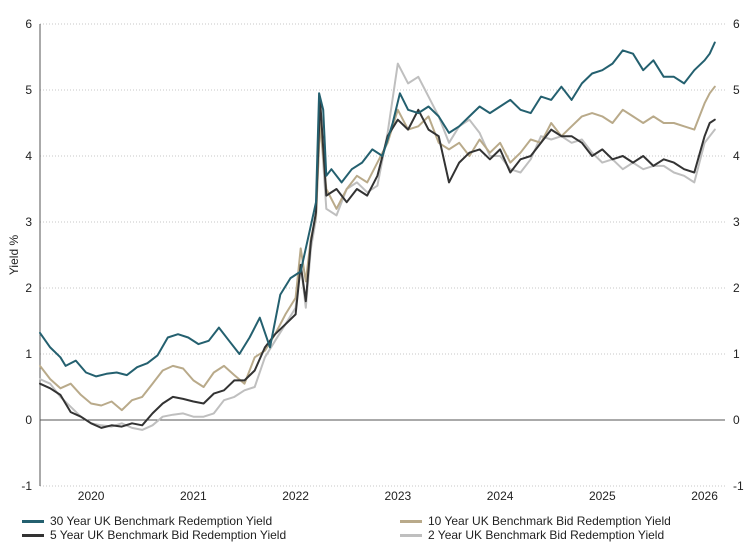 The width and height of the screenshot is (752, 546). I want to click on y-tick-label-left-6: 5, so click(28, 90).